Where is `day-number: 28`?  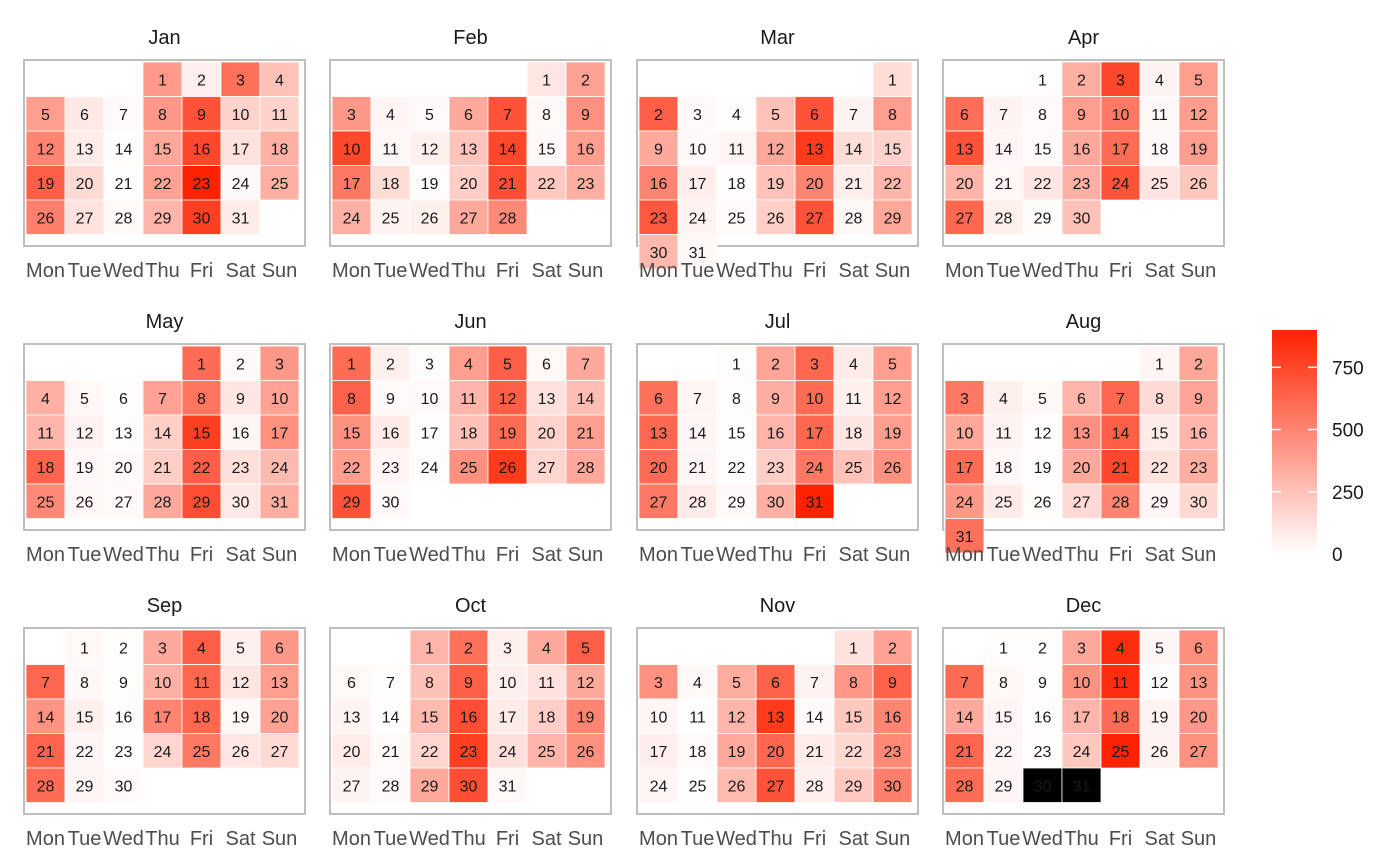 day-number: 28 is located at coordinates (854, 218).